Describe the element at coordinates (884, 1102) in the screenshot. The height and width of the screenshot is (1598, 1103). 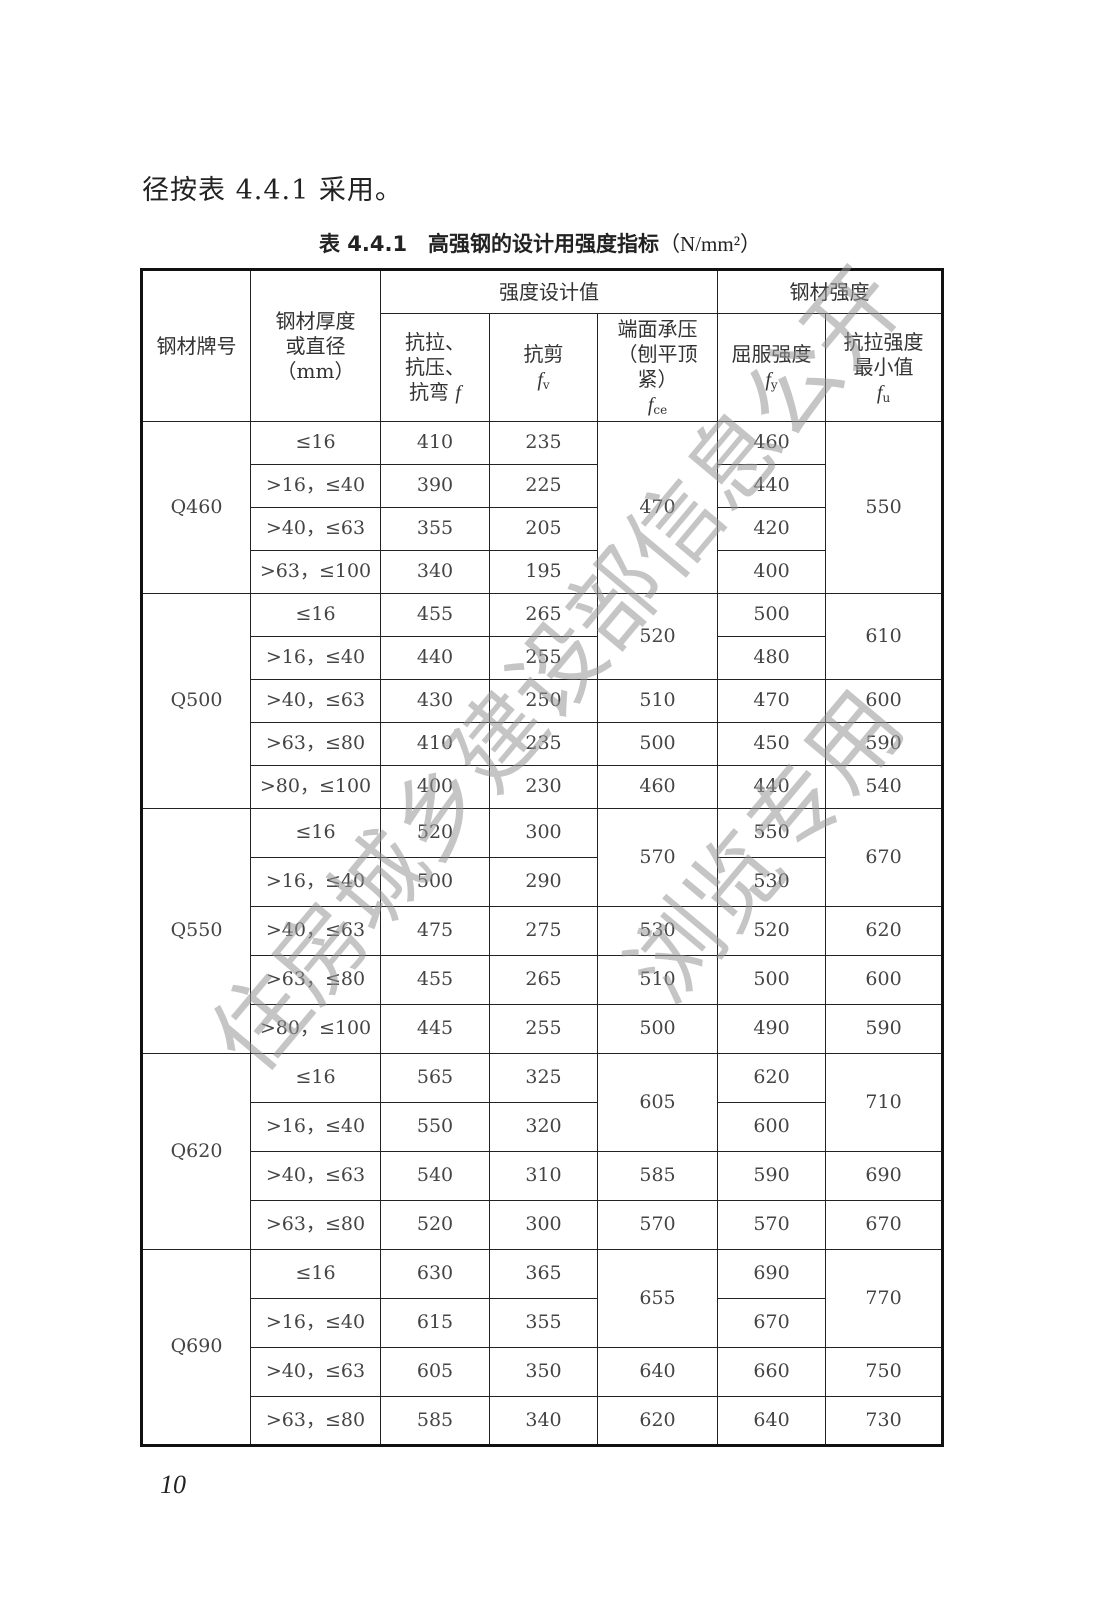
I see `fu-cell: 710` at that location.